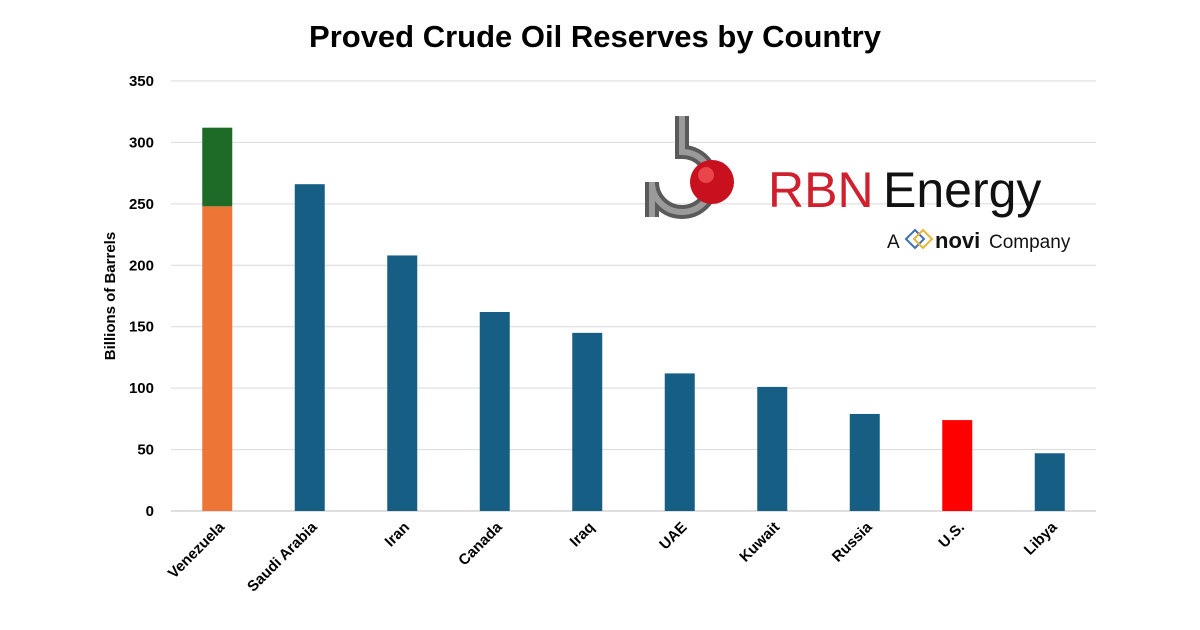 The height and width of the screenshot is (630, 1200). What do you see at coordinates (864, 462) in the screenshot?
I see `bar-russia` at bounding box center [864, 462].